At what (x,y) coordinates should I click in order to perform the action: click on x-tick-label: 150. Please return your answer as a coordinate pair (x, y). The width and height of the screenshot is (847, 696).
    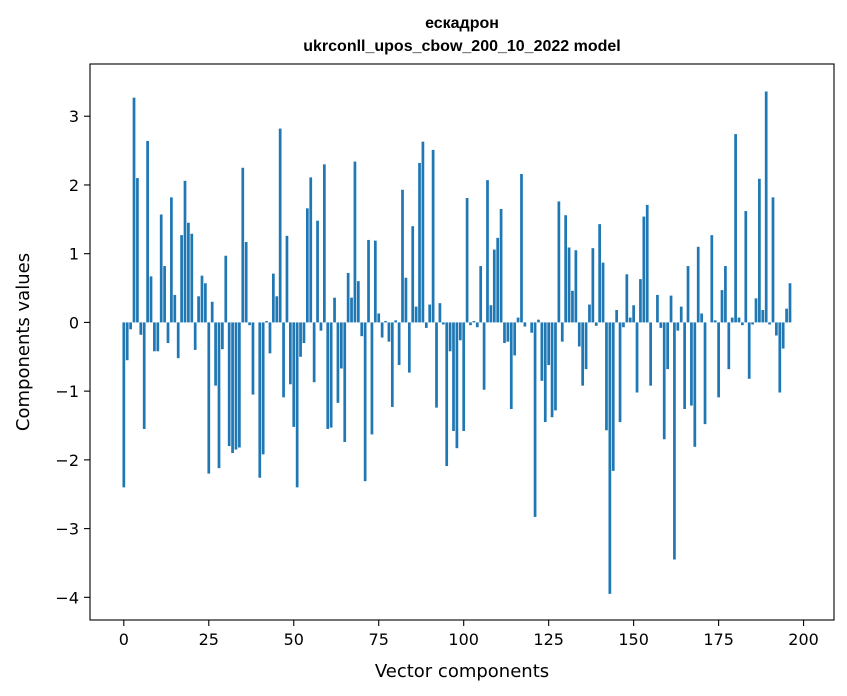
    Looking at the image, I should click on (633, 639).